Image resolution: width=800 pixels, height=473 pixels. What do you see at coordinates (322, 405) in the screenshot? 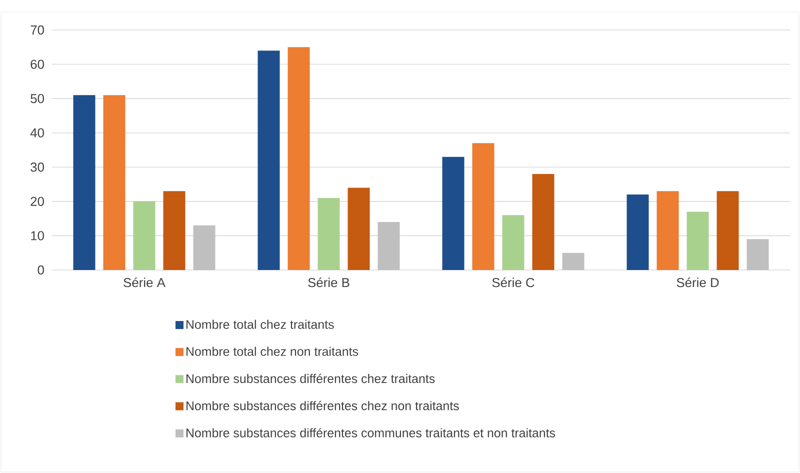
I see `legend-label: Nombre substances différentes chez non traitants` at bounding box center [322, 405].